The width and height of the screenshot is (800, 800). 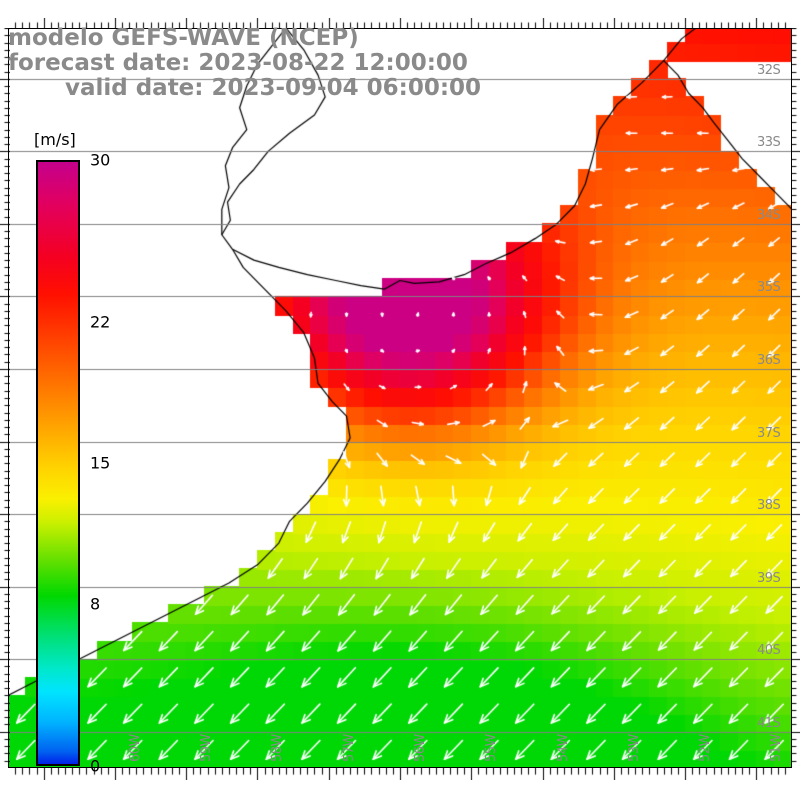 I want to click on latitude-label-36s: 36S, so click(x=769, y=360).